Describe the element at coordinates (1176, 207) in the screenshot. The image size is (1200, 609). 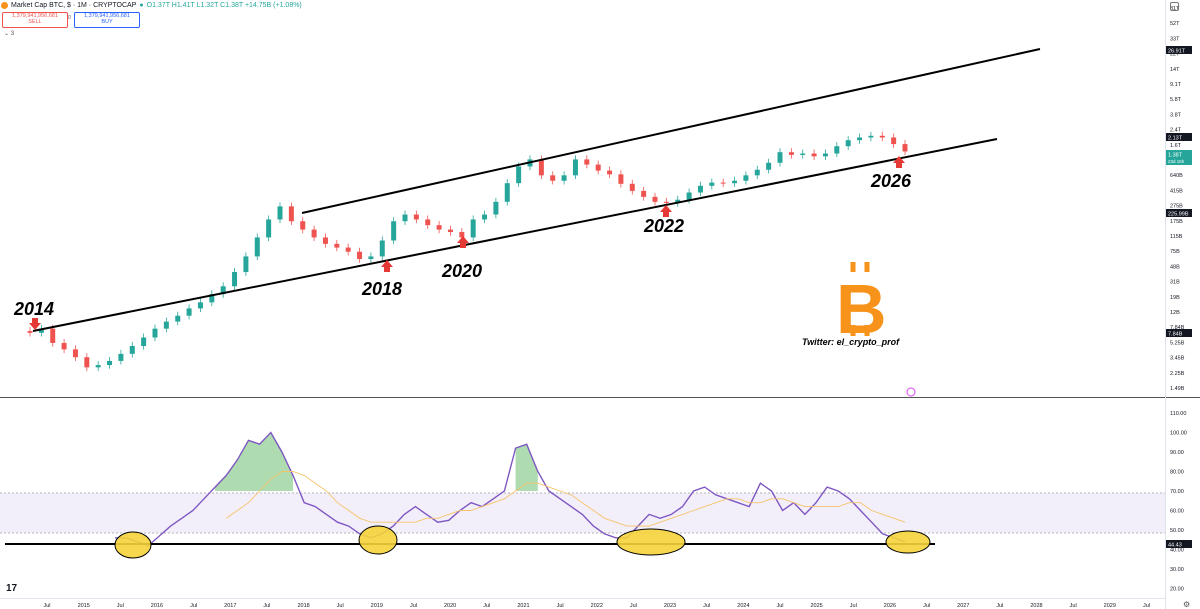
I see `price-tick-label: 275B` at that location.